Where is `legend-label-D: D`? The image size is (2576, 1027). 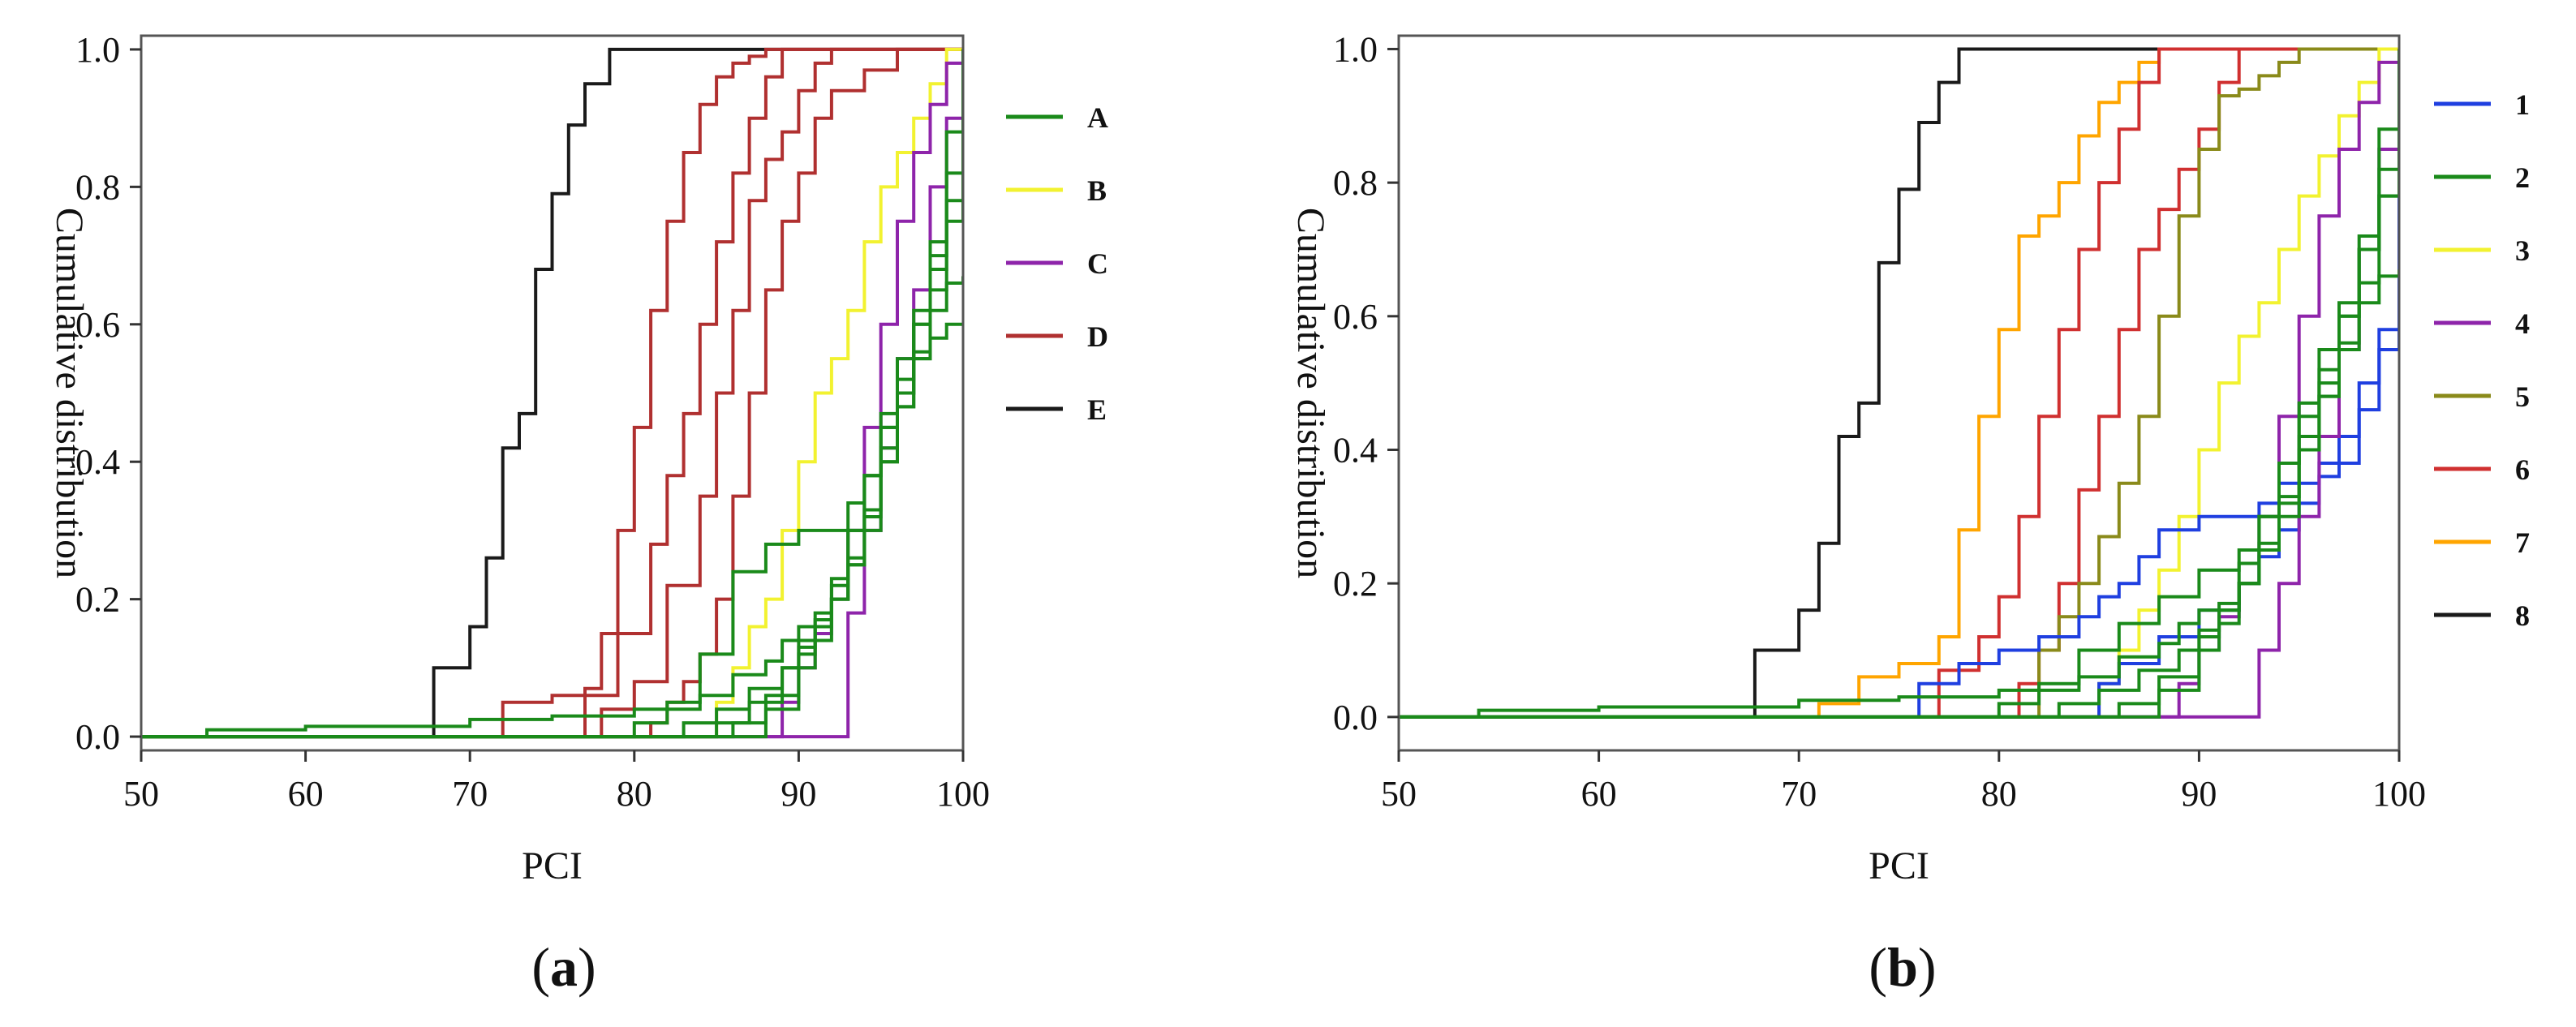 legend-label-D: D is located at coordinates (1097, 336).